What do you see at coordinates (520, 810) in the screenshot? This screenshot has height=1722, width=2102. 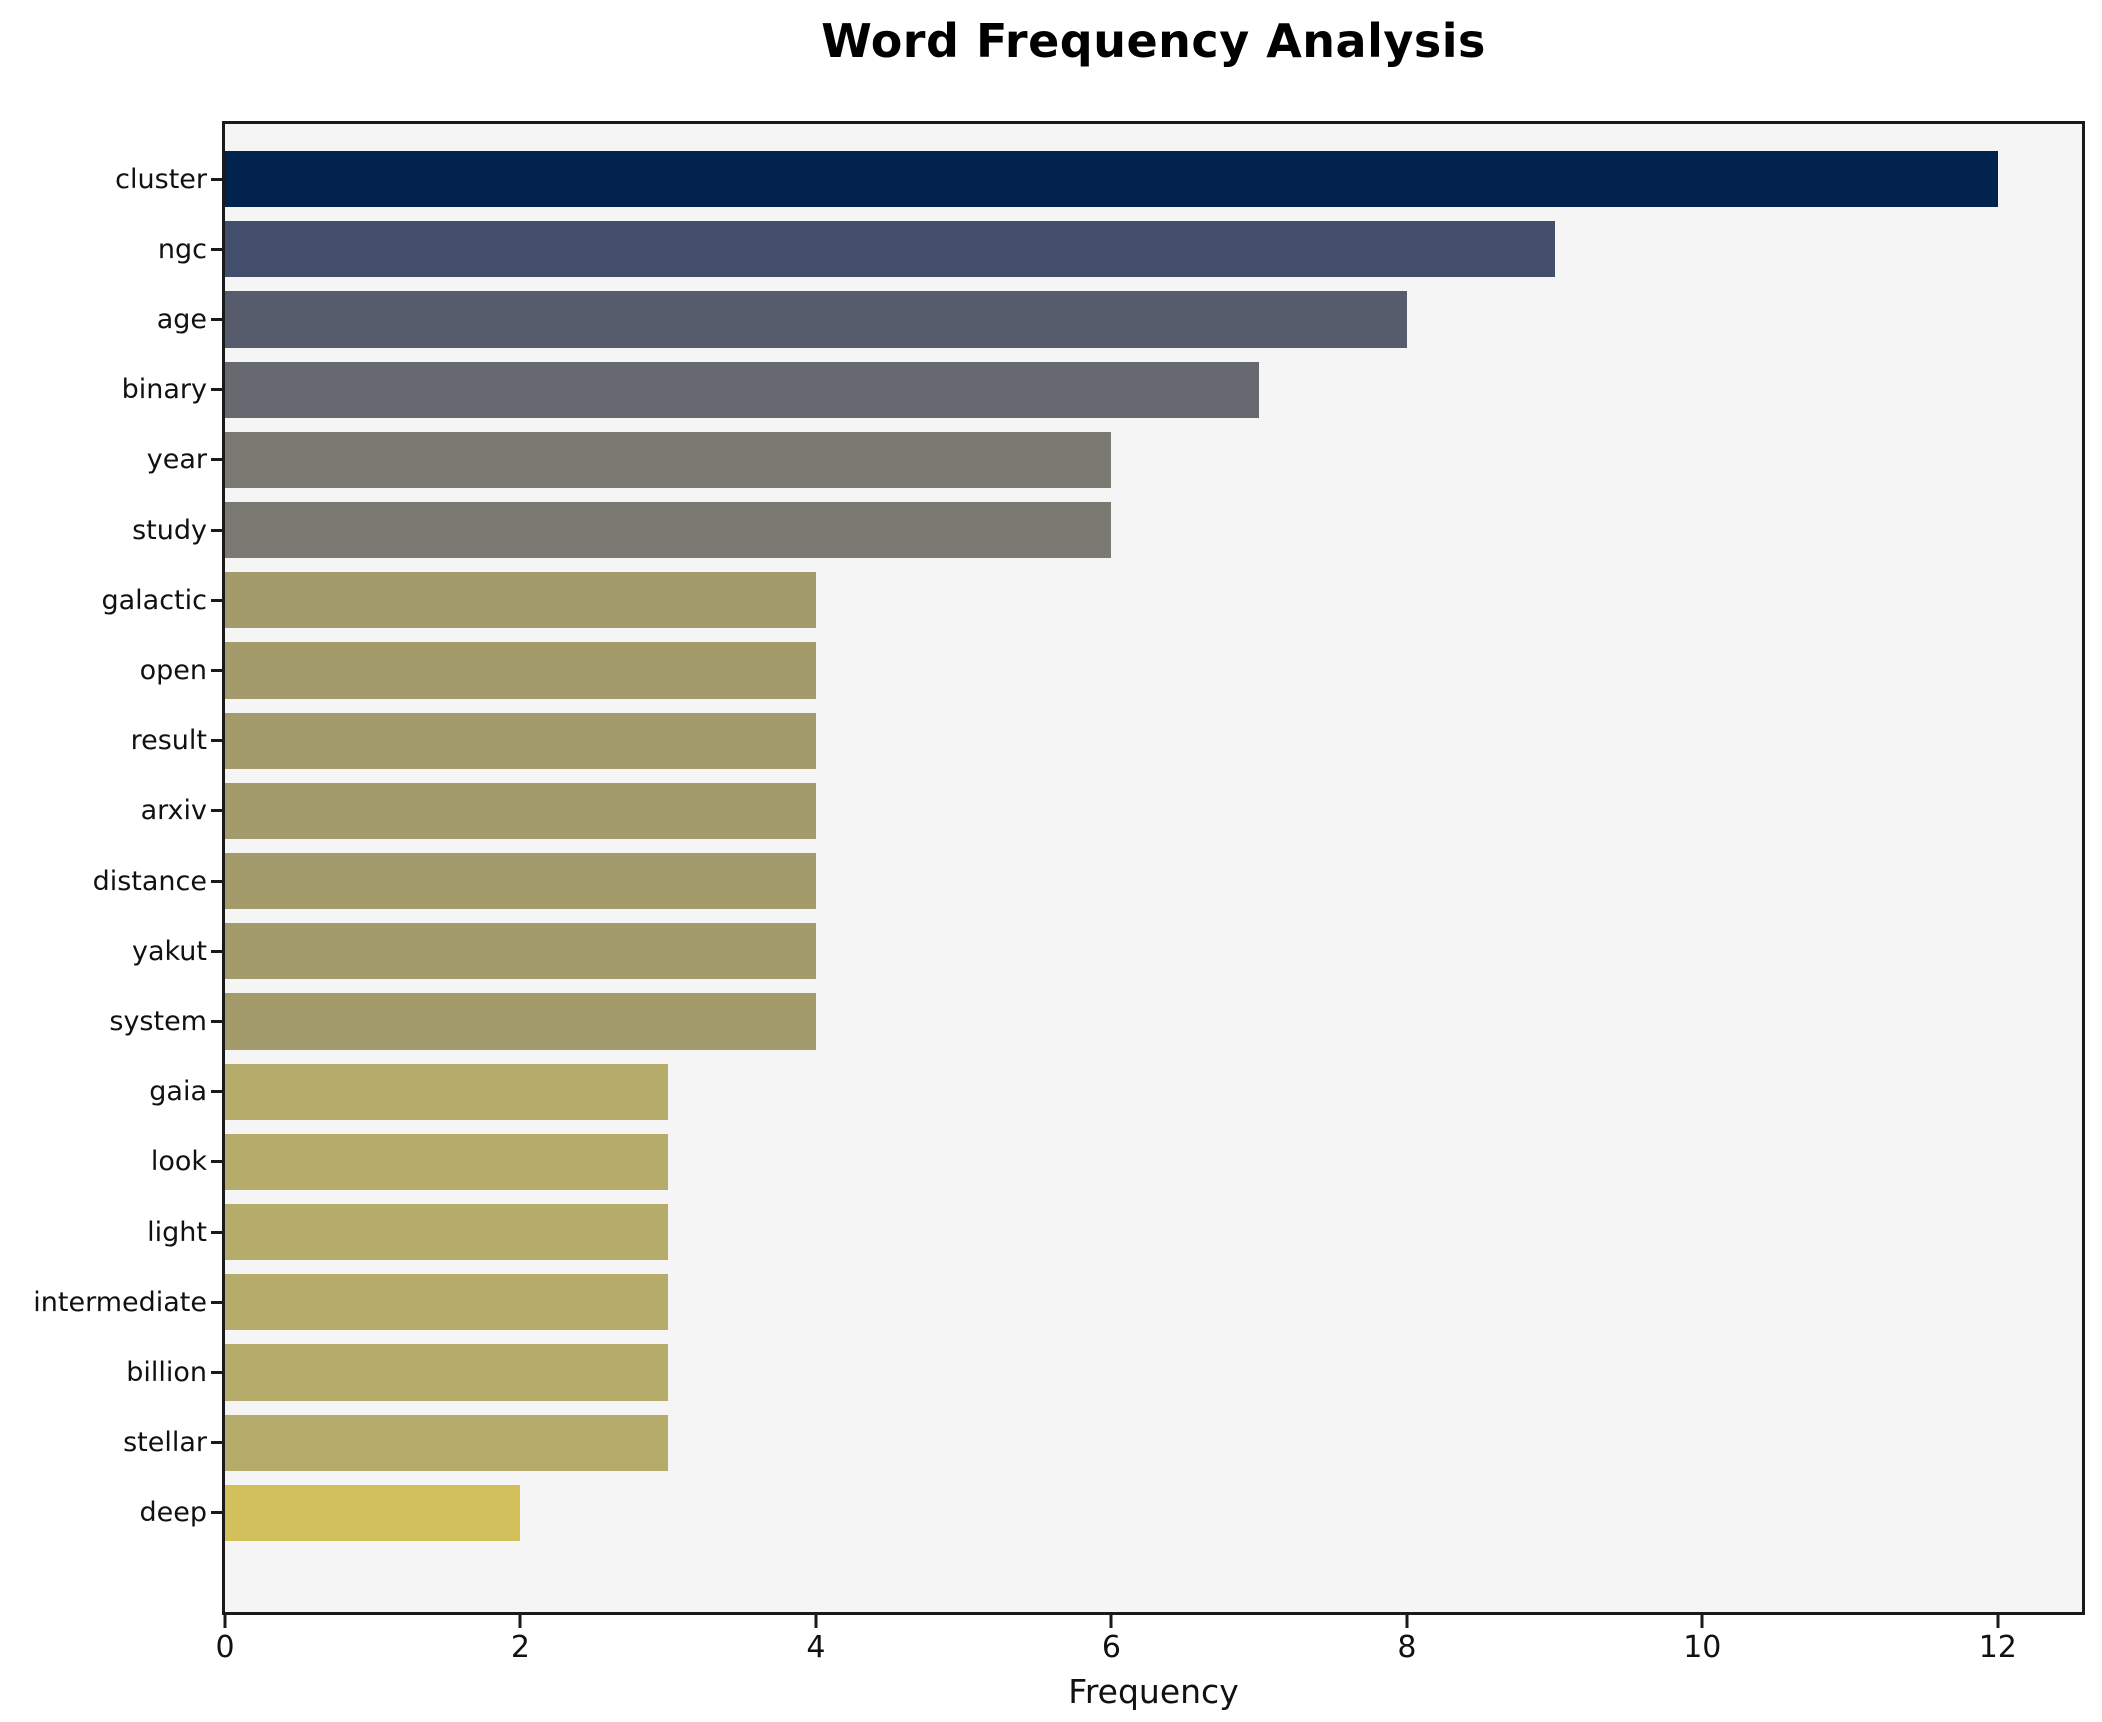 I see `bar-arxiv` at bounding box center [520, 810].